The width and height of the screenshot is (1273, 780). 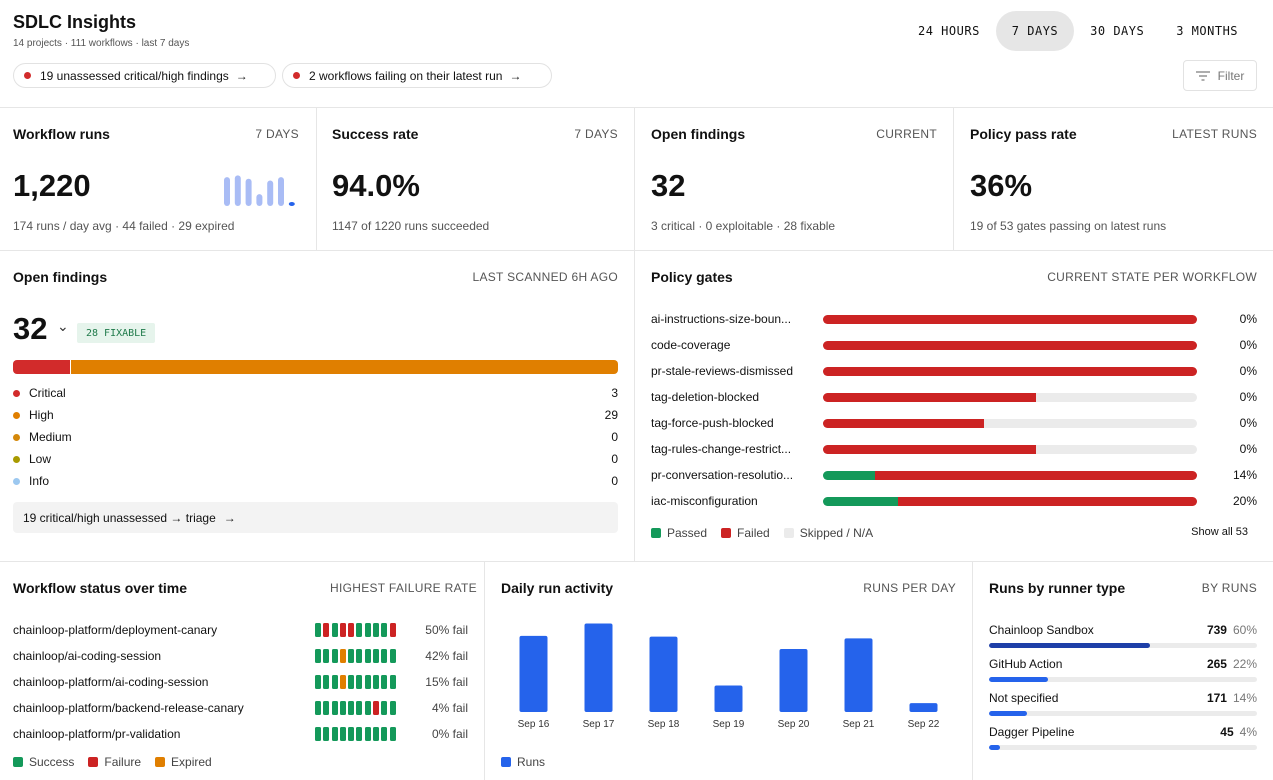 I want to click on runner-type-header: GitHub Action 265 22%, so click(x=1123, y=664).